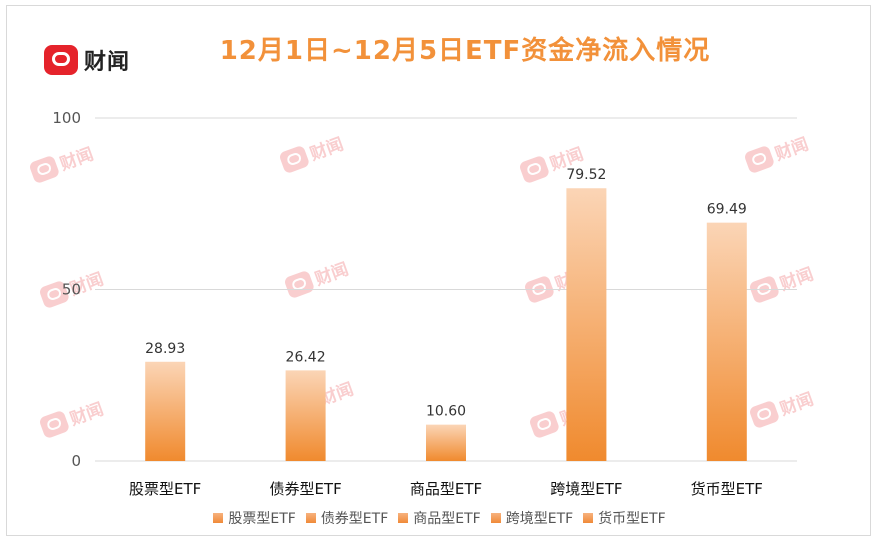  I want to click on legend-label: 债券型ETF, so click(354, 519).